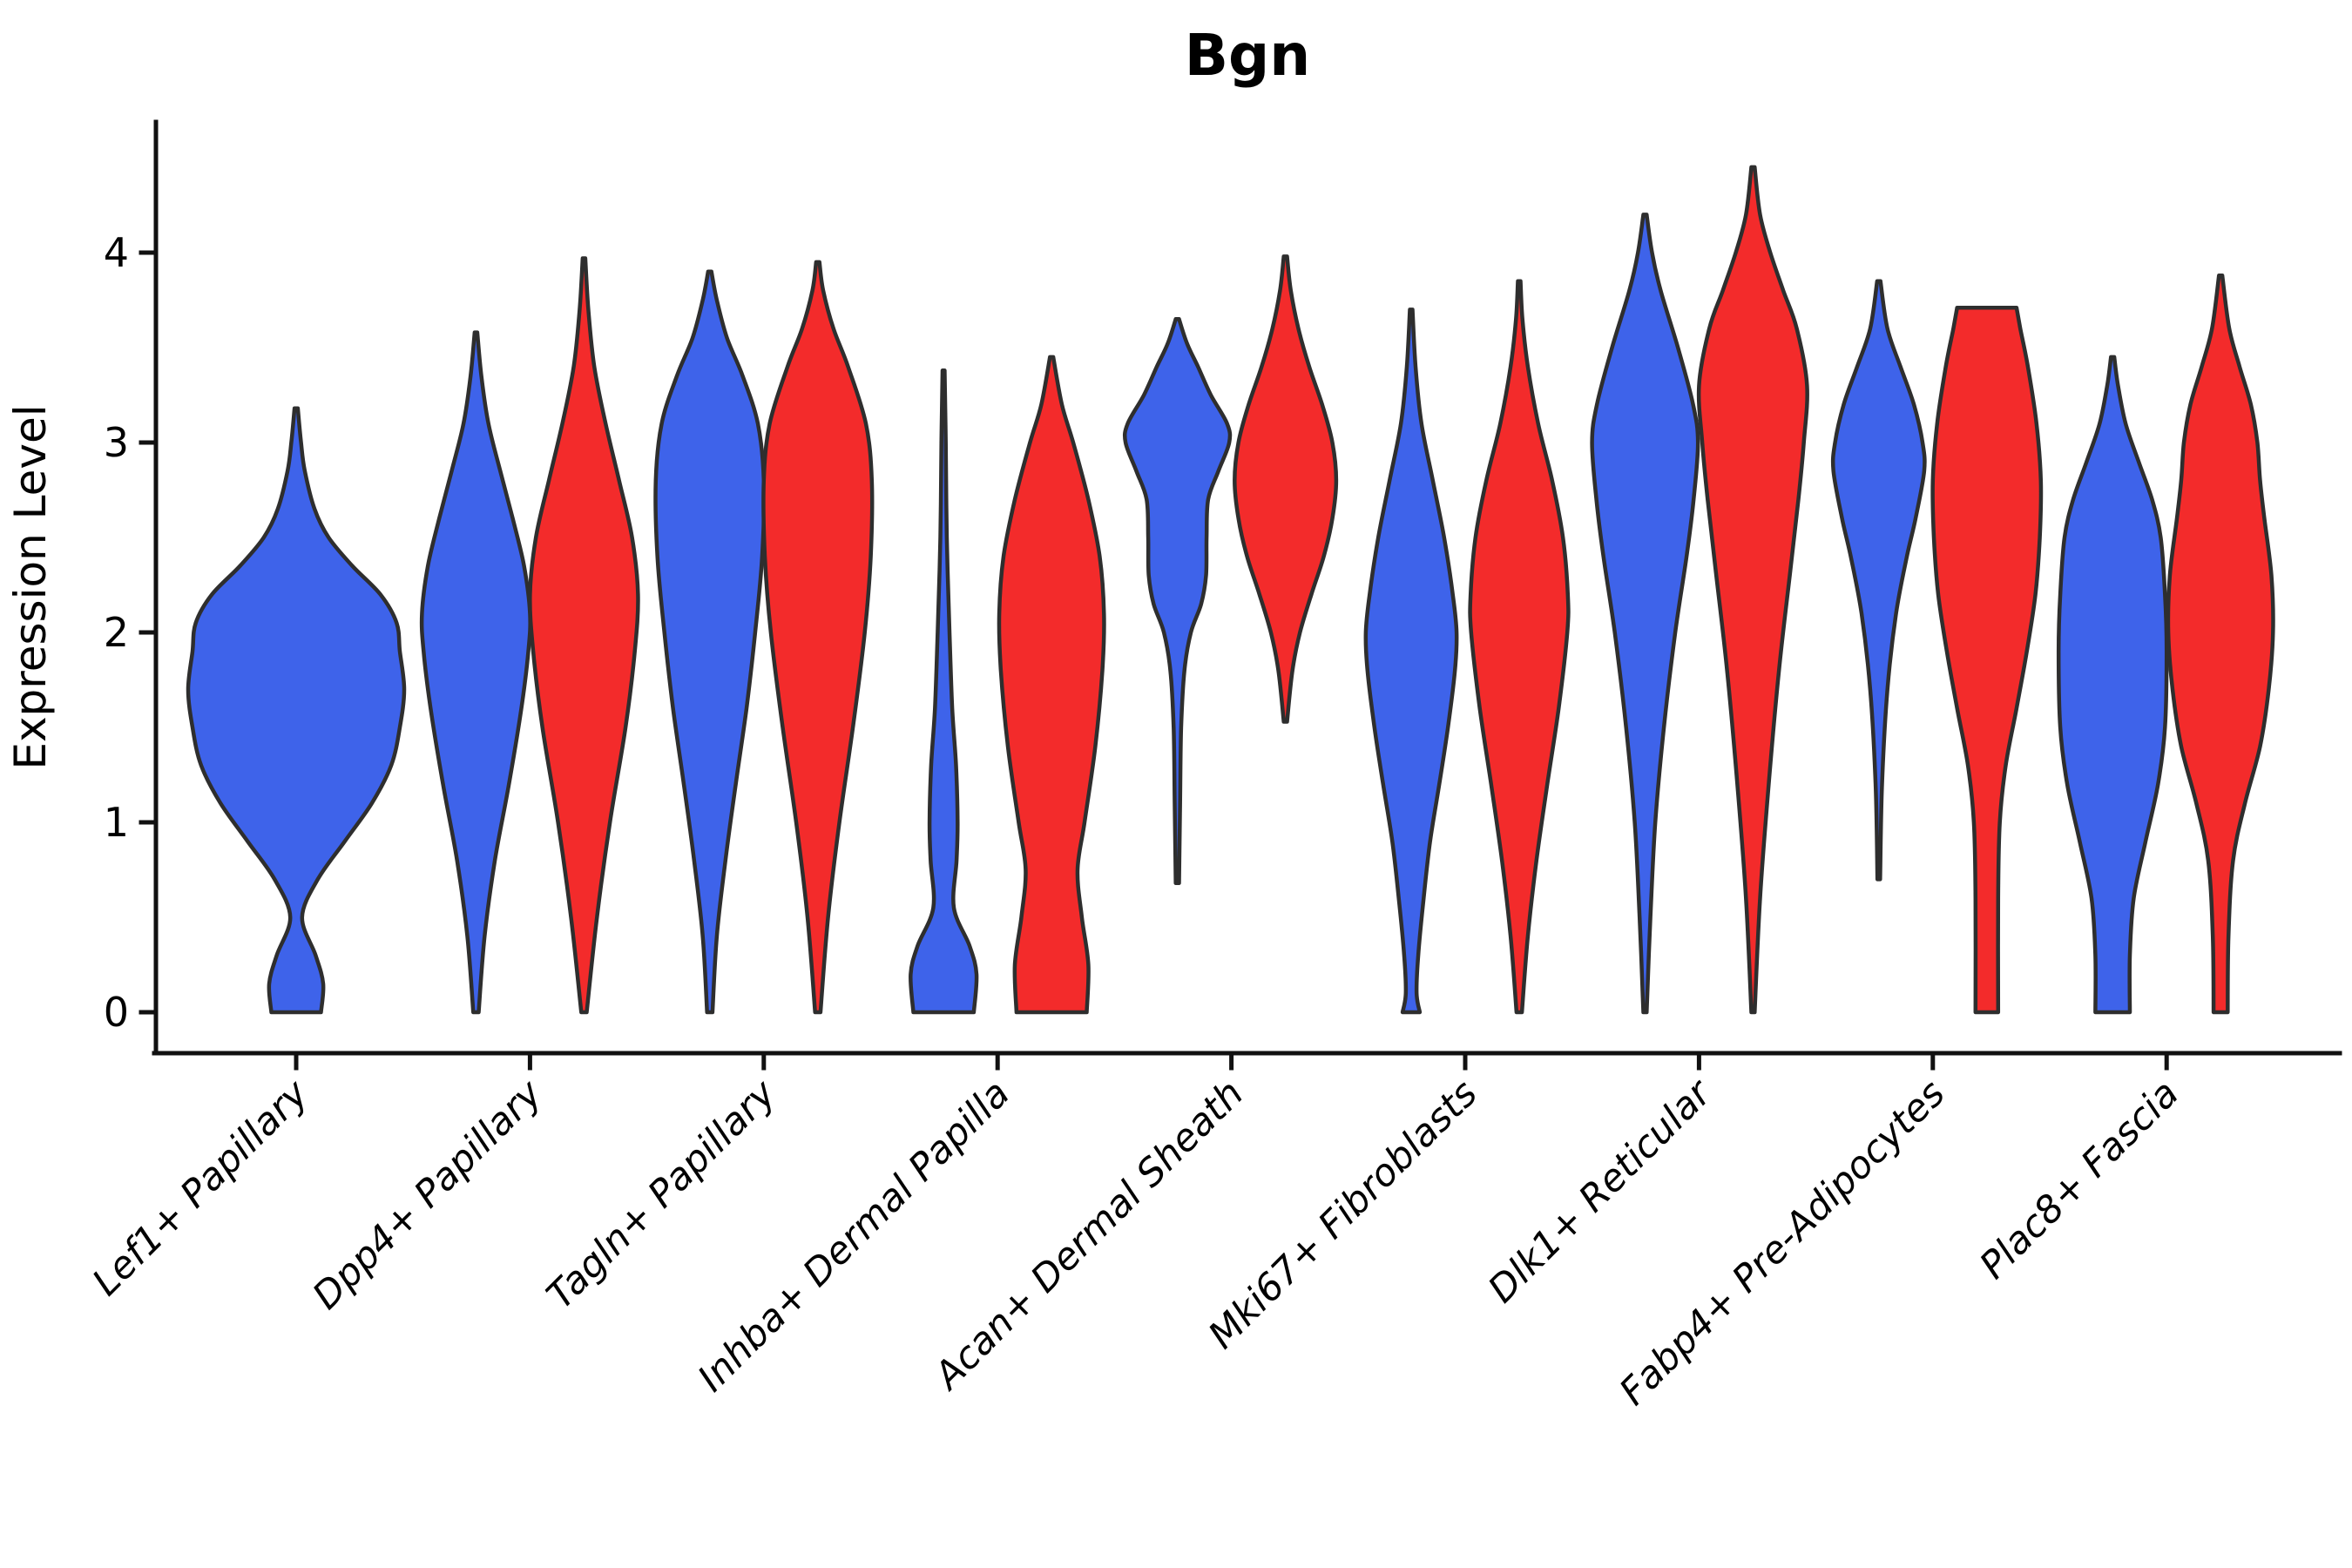 The width and height of the screenshot is (2352, 1568). I want to click on violin-dpp4-papillary-blue, so click(475, 672).